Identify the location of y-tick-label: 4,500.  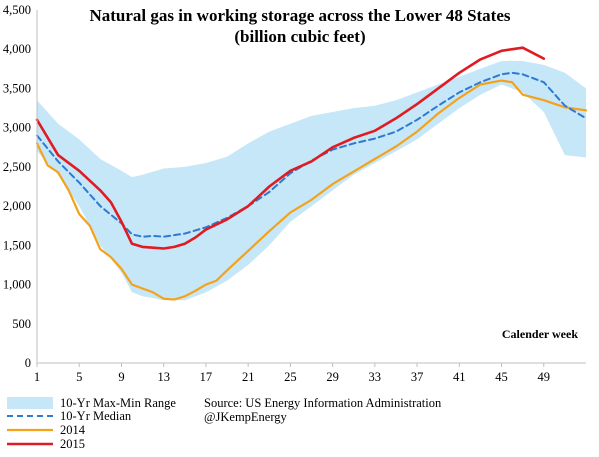
(17, 10).